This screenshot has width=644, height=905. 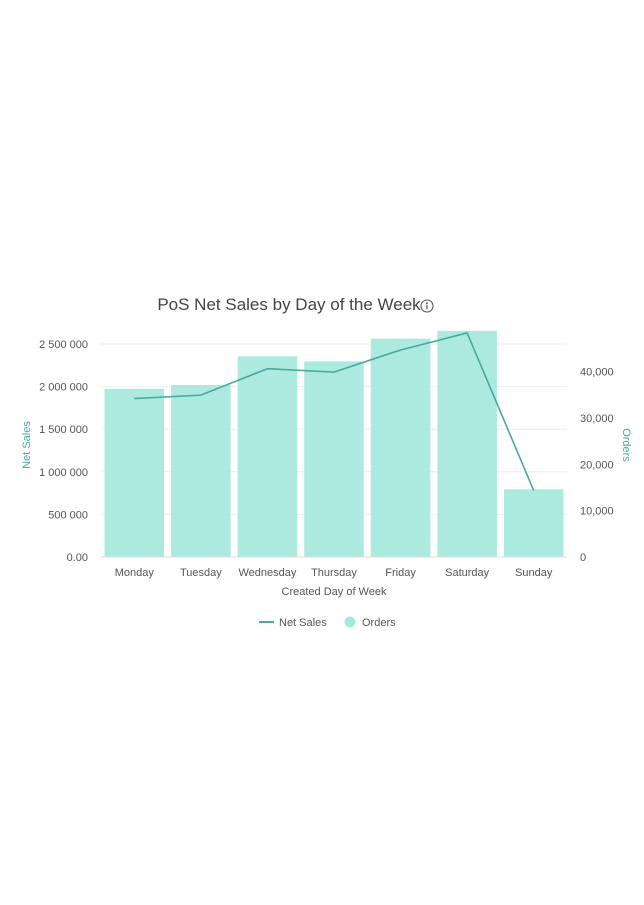 I want to click on y-right-tick-label: 20,000, so click(x=597, y=465).